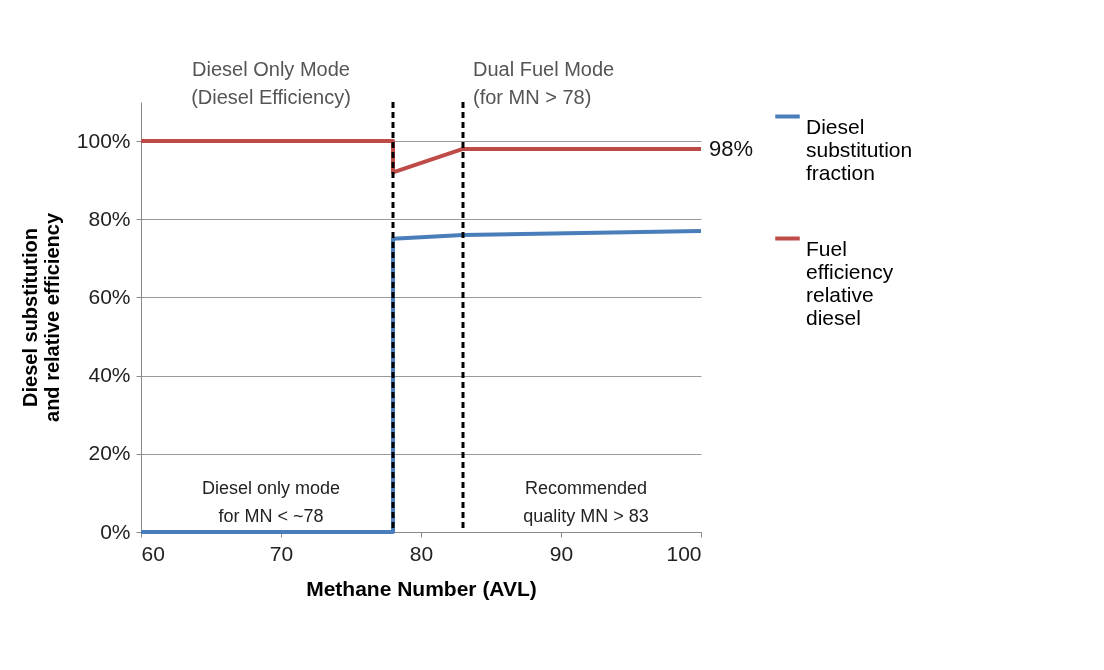 Image resolution: width=1104 pixels, height=670 pixels. I want to click on legend-label: Diesel substitution fraction, so click(859, 149).